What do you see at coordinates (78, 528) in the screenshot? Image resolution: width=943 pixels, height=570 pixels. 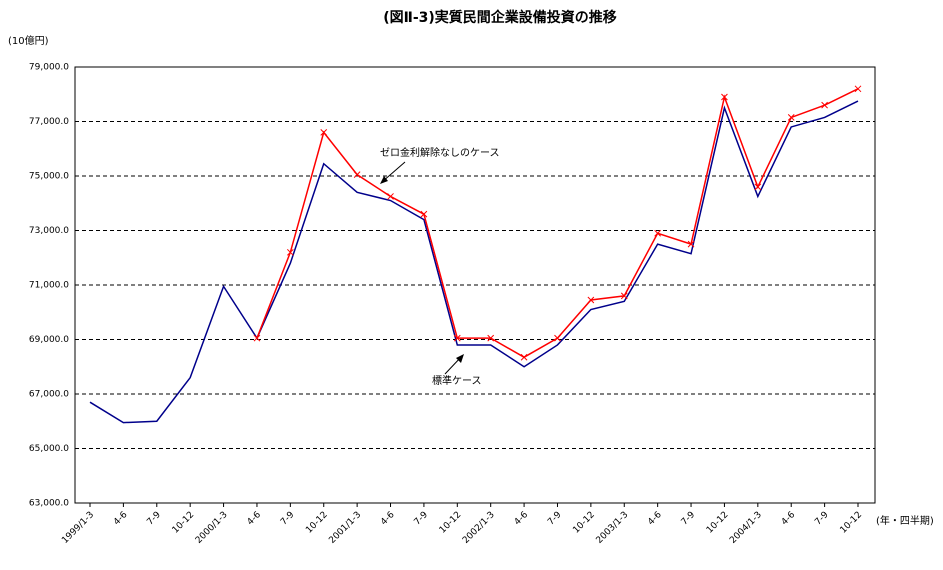 I see `x-tick-label: 1999/1-3` at bounding box center [78, 528].